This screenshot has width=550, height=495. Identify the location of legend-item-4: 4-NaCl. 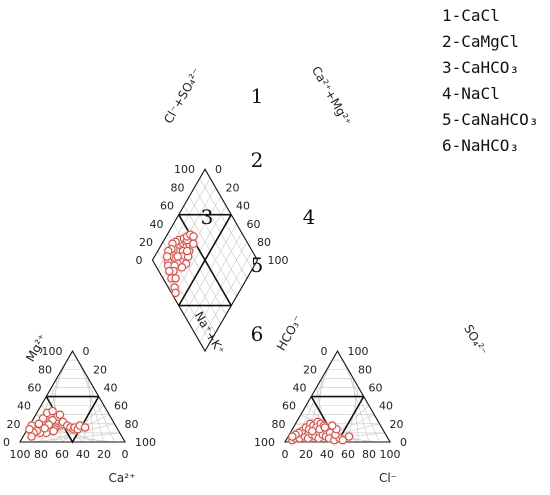
(471, 93).